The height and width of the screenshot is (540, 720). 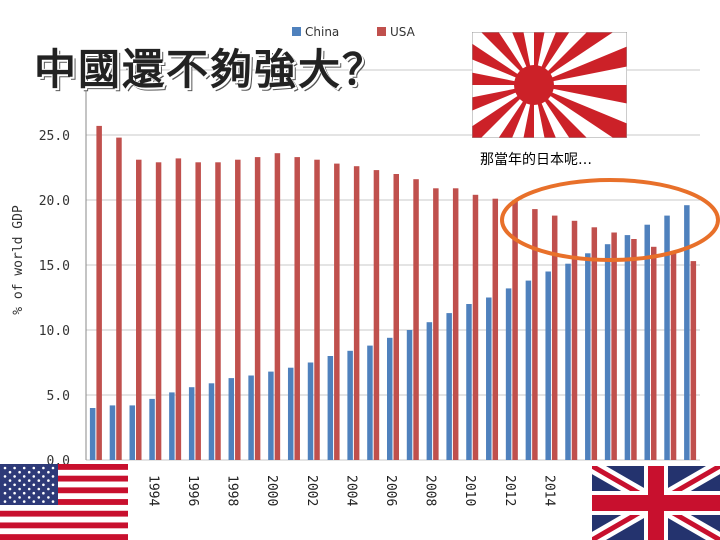 What do you see at coordinates (403, 32) in the screenshot?
I see `legend-label-usa: USA` at bounding box center [403, 32].